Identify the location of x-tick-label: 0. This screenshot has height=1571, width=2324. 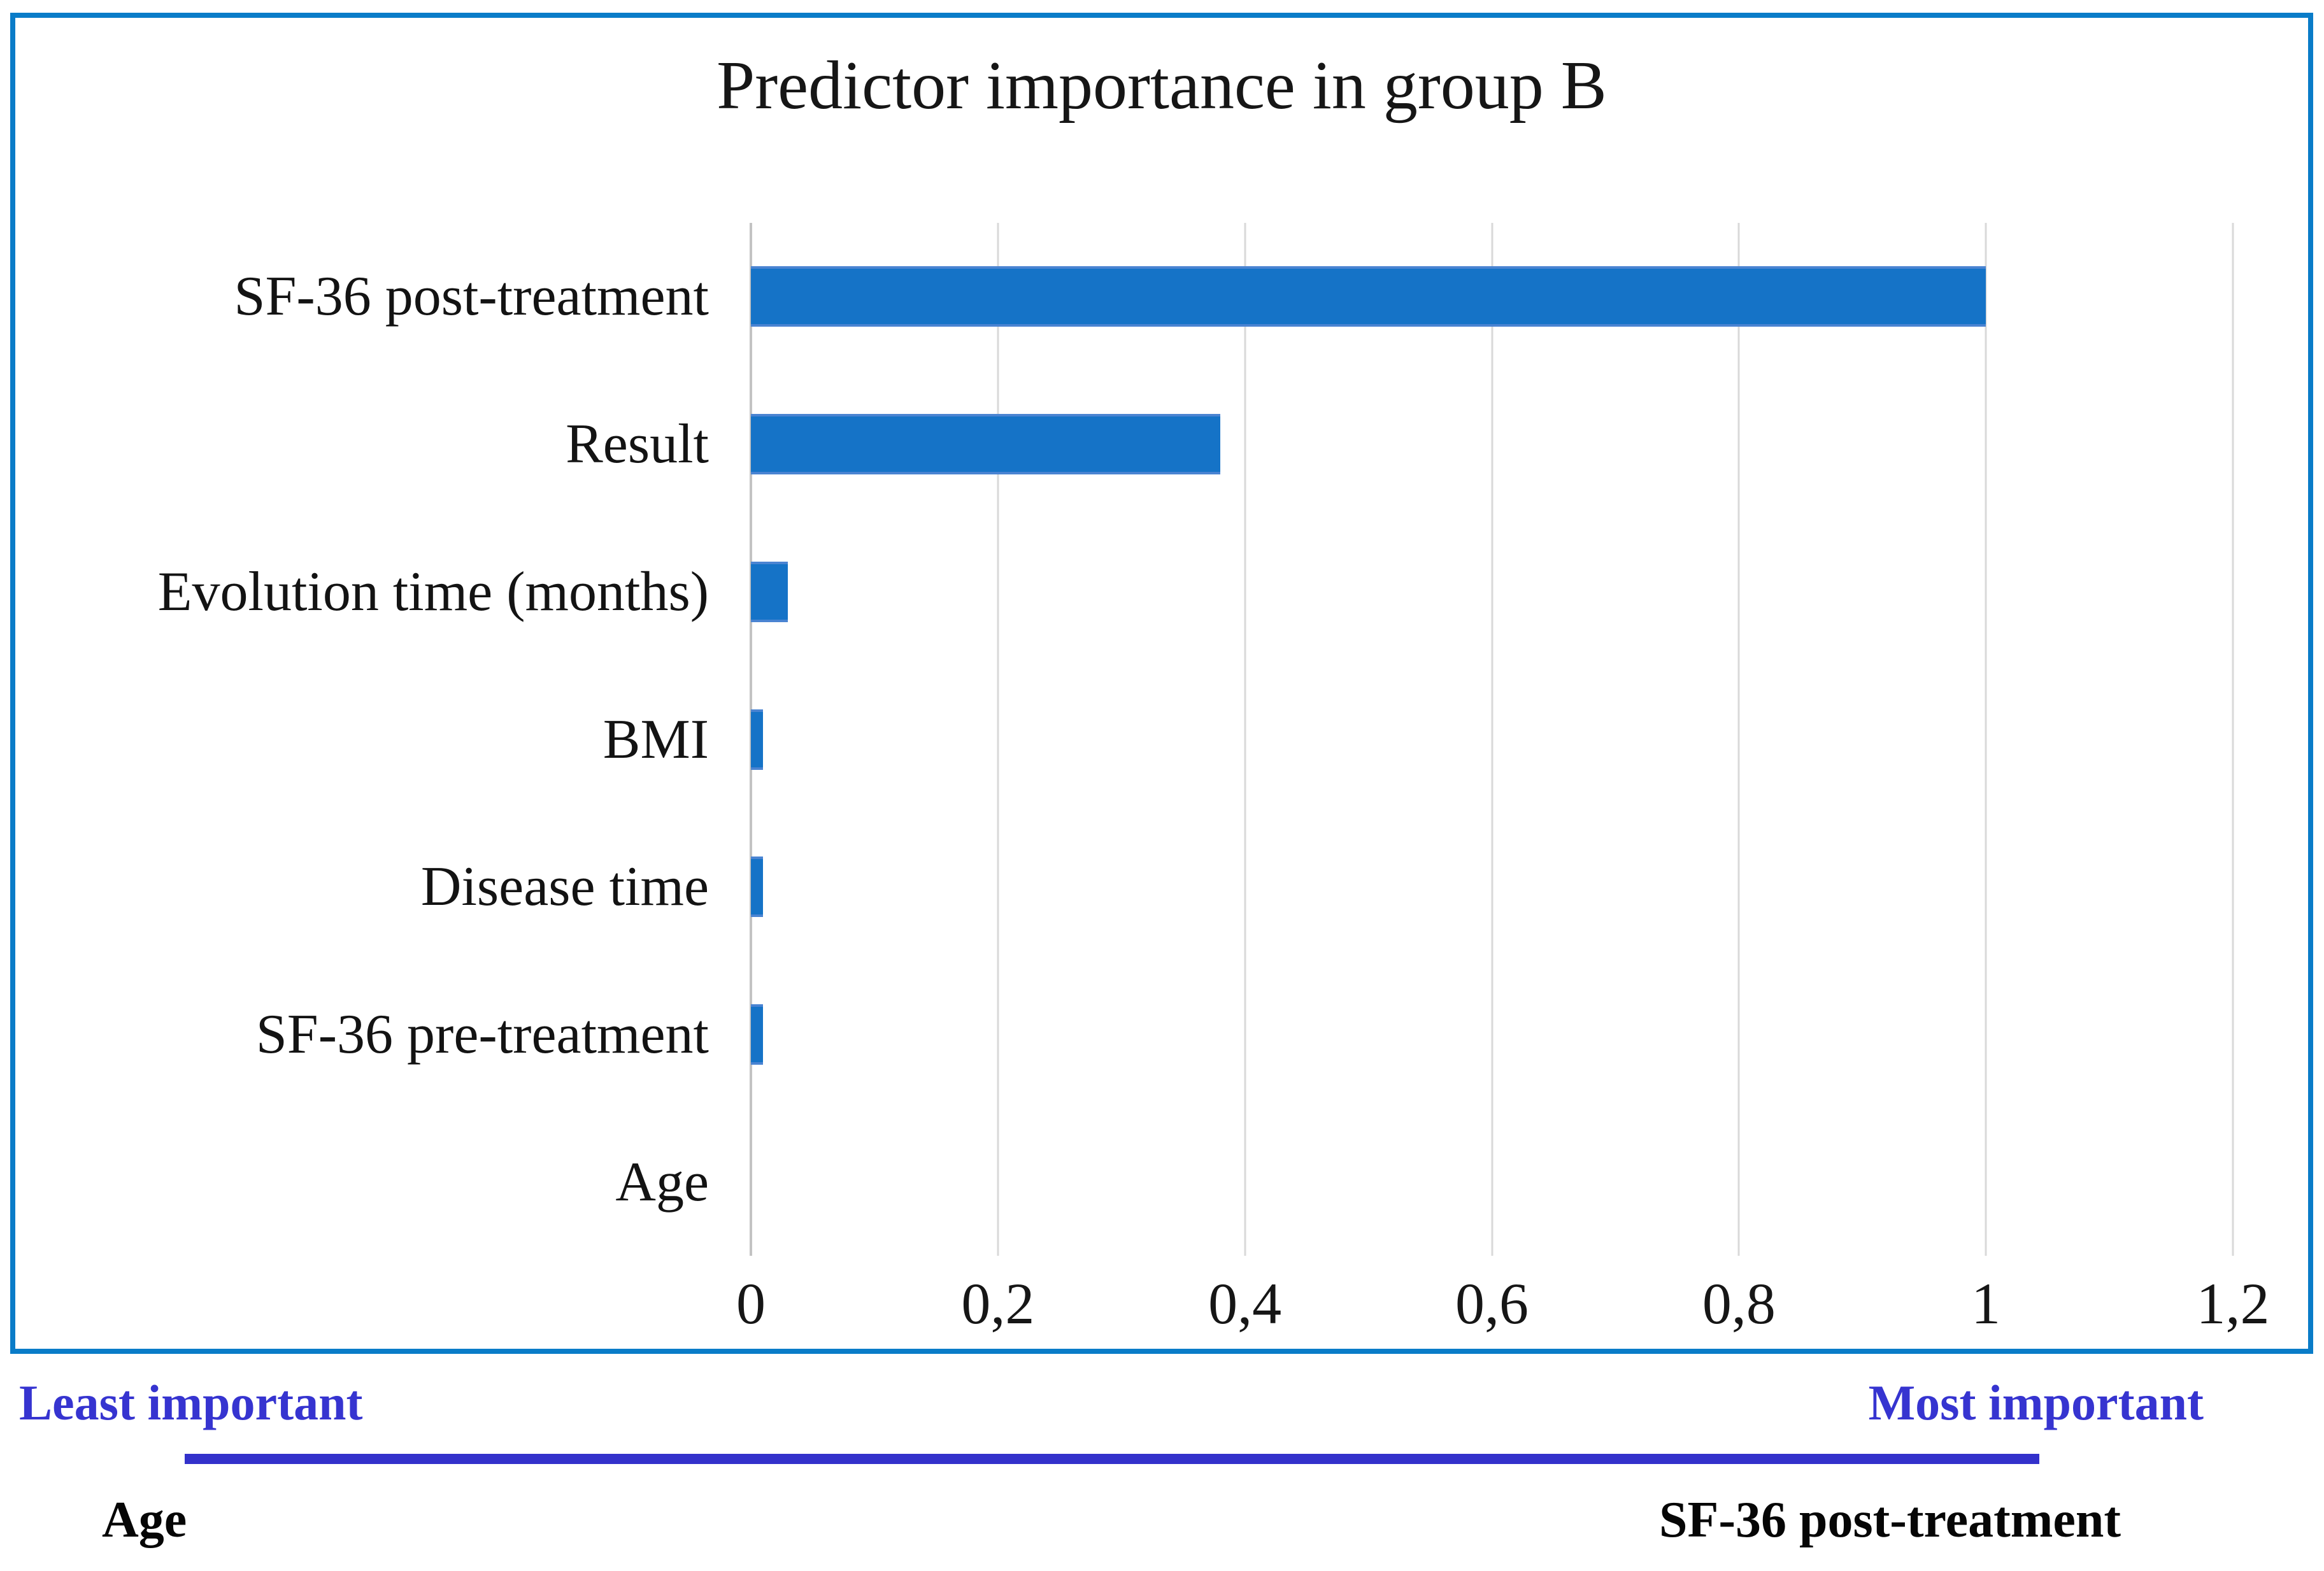
(751, 1303).